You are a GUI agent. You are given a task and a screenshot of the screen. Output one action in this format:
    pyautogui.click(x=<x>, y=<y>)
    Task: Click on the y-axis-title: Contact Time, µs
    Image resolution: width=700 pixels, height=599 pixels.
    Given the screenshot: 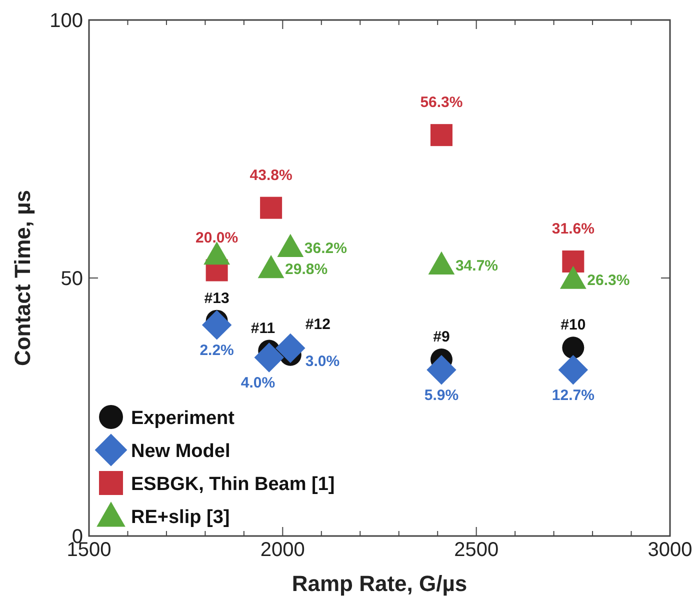 What is the action you would take?
    pyautogui.click(x=22, y=278)
    